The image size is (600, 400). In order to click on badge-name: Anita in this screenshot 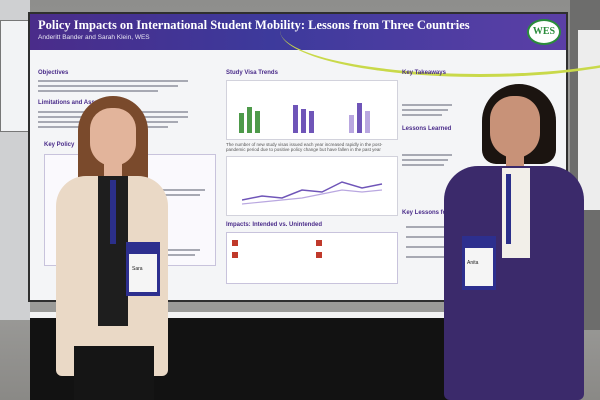, I will do `click(473, 263)`.